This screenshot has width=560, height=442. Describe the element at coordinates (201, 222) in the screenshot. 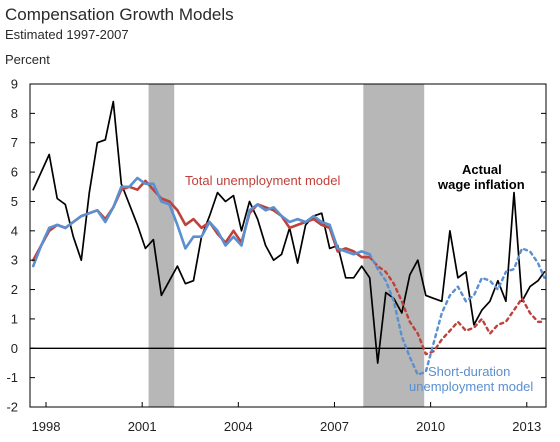

I see `series-line-short` at that location.